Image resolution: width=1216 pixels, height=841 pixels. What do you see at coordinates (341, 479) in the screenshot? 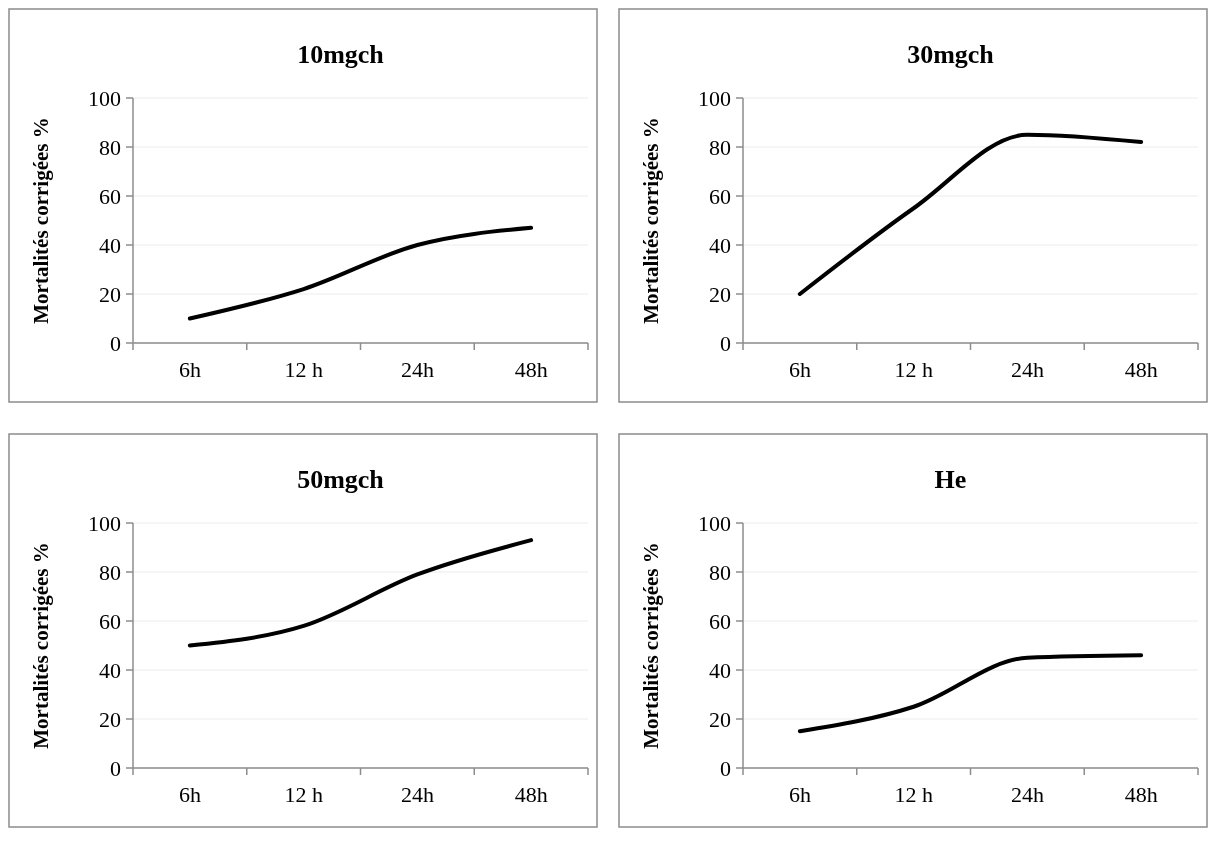
I see `chart-title: 50mgch` at bounding box center [341, 479].